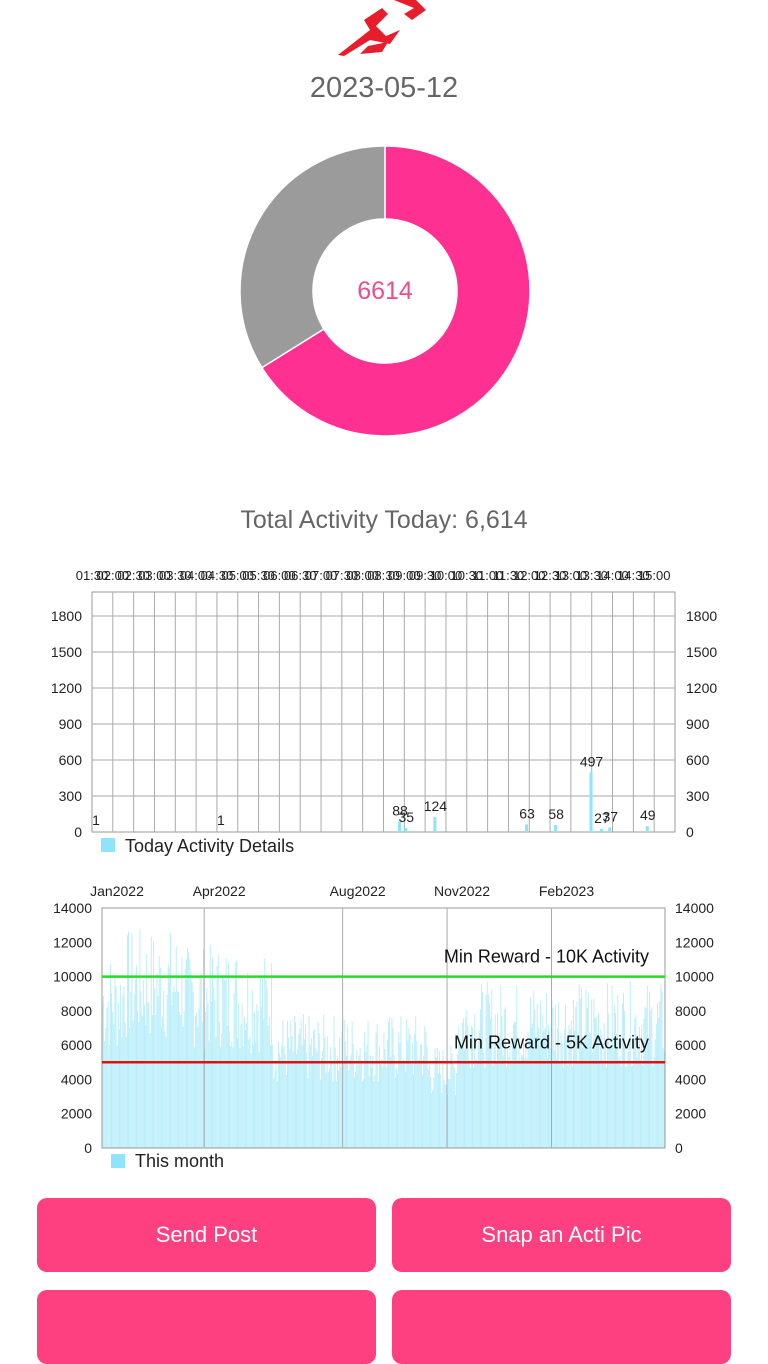  What do you see at coordinates (72, 942) in the screenshot?
I see `chart2-ytick-left: 12000` at bounding box center [72, 942].